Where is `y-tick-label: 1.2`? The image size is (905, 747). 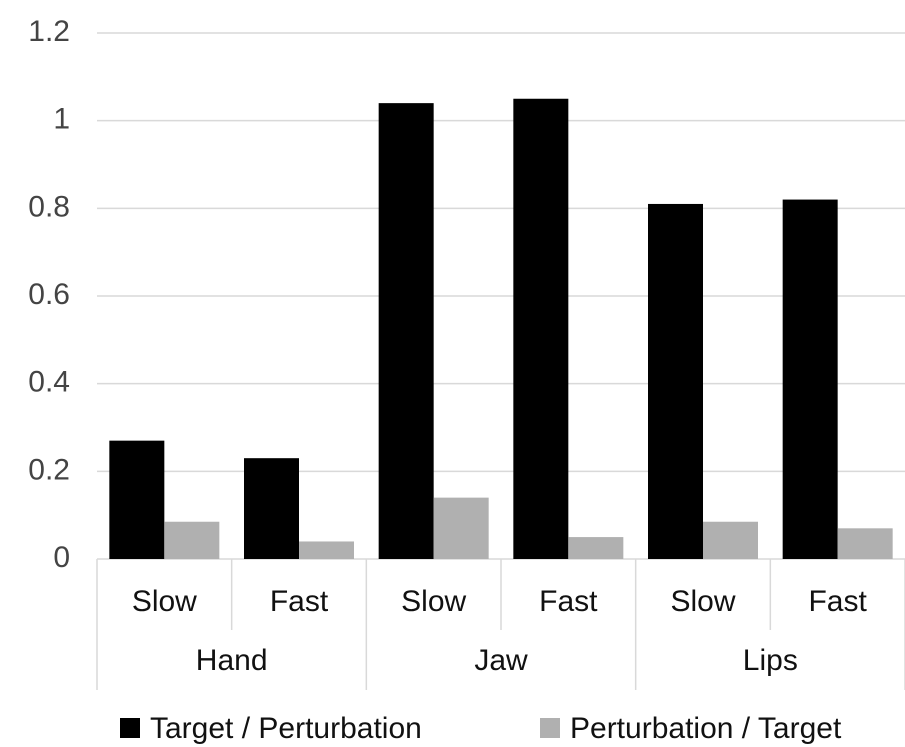 y-tick-label: 1.2 is located at coordinates (49, 31).